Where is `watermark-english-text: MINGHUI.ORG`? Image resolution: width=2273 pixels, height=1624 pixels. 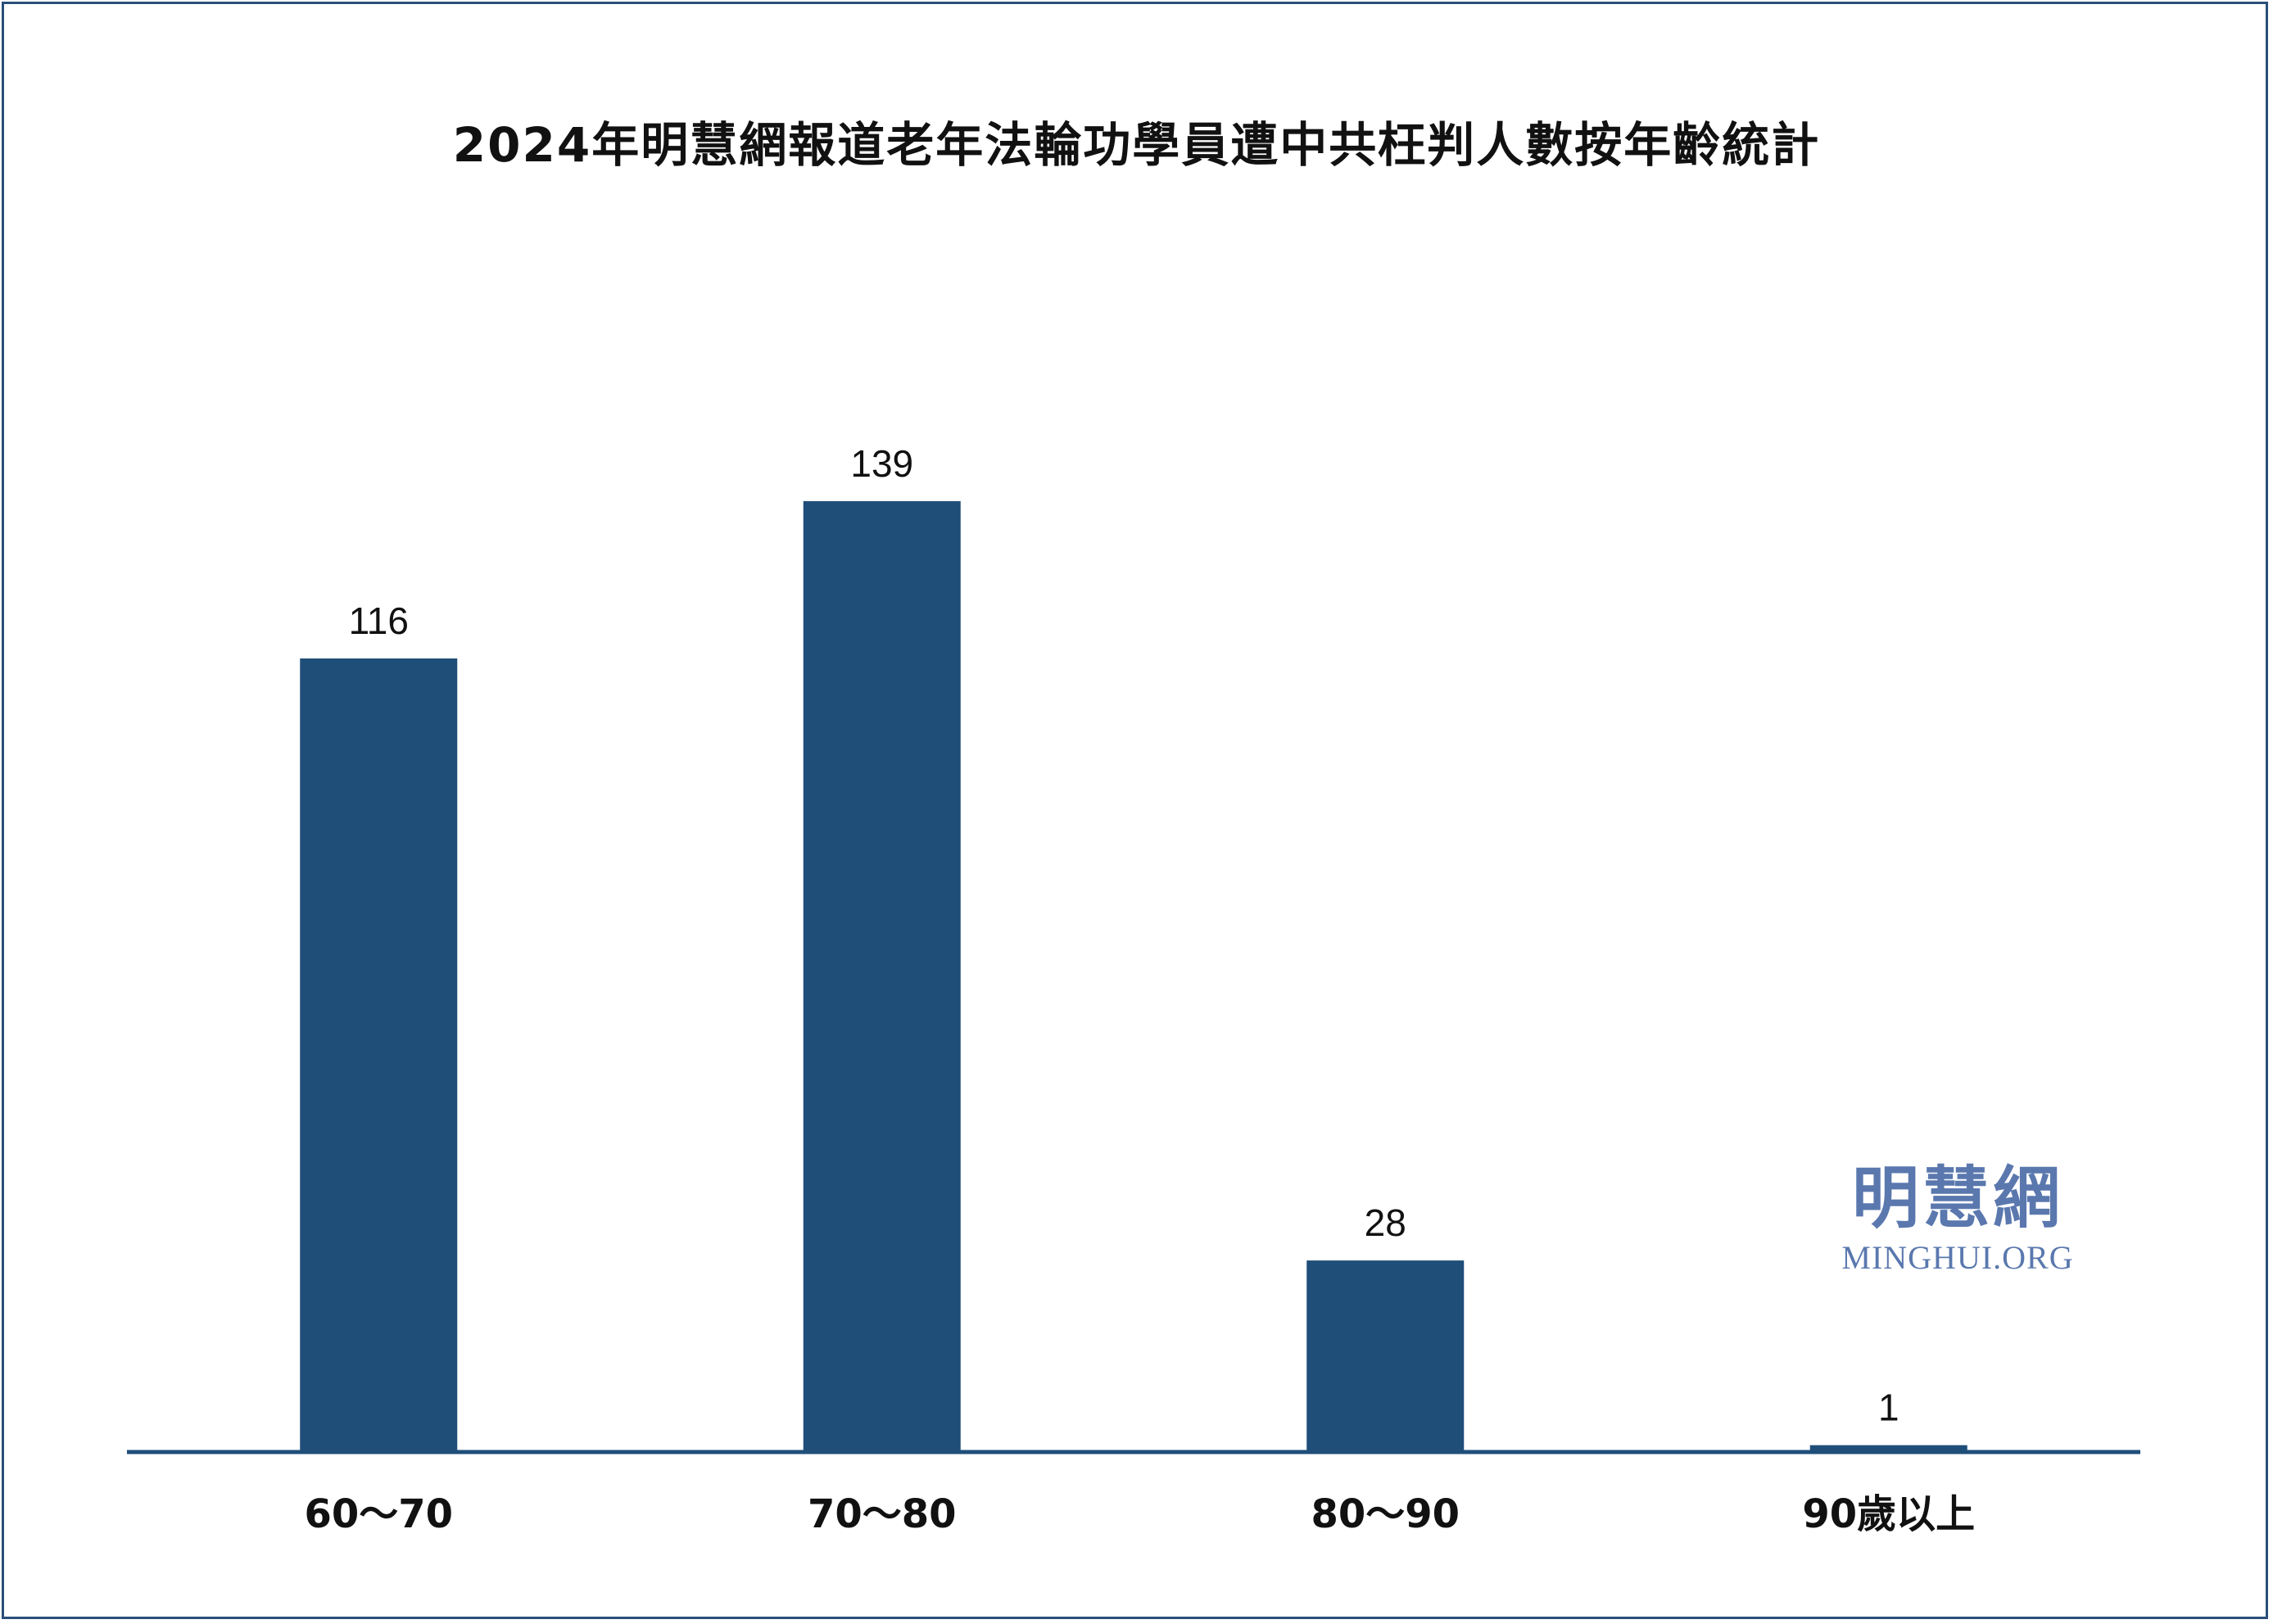 watermark-english-text: MINGHUI.ORG is located at coordinates (1957, 1258).